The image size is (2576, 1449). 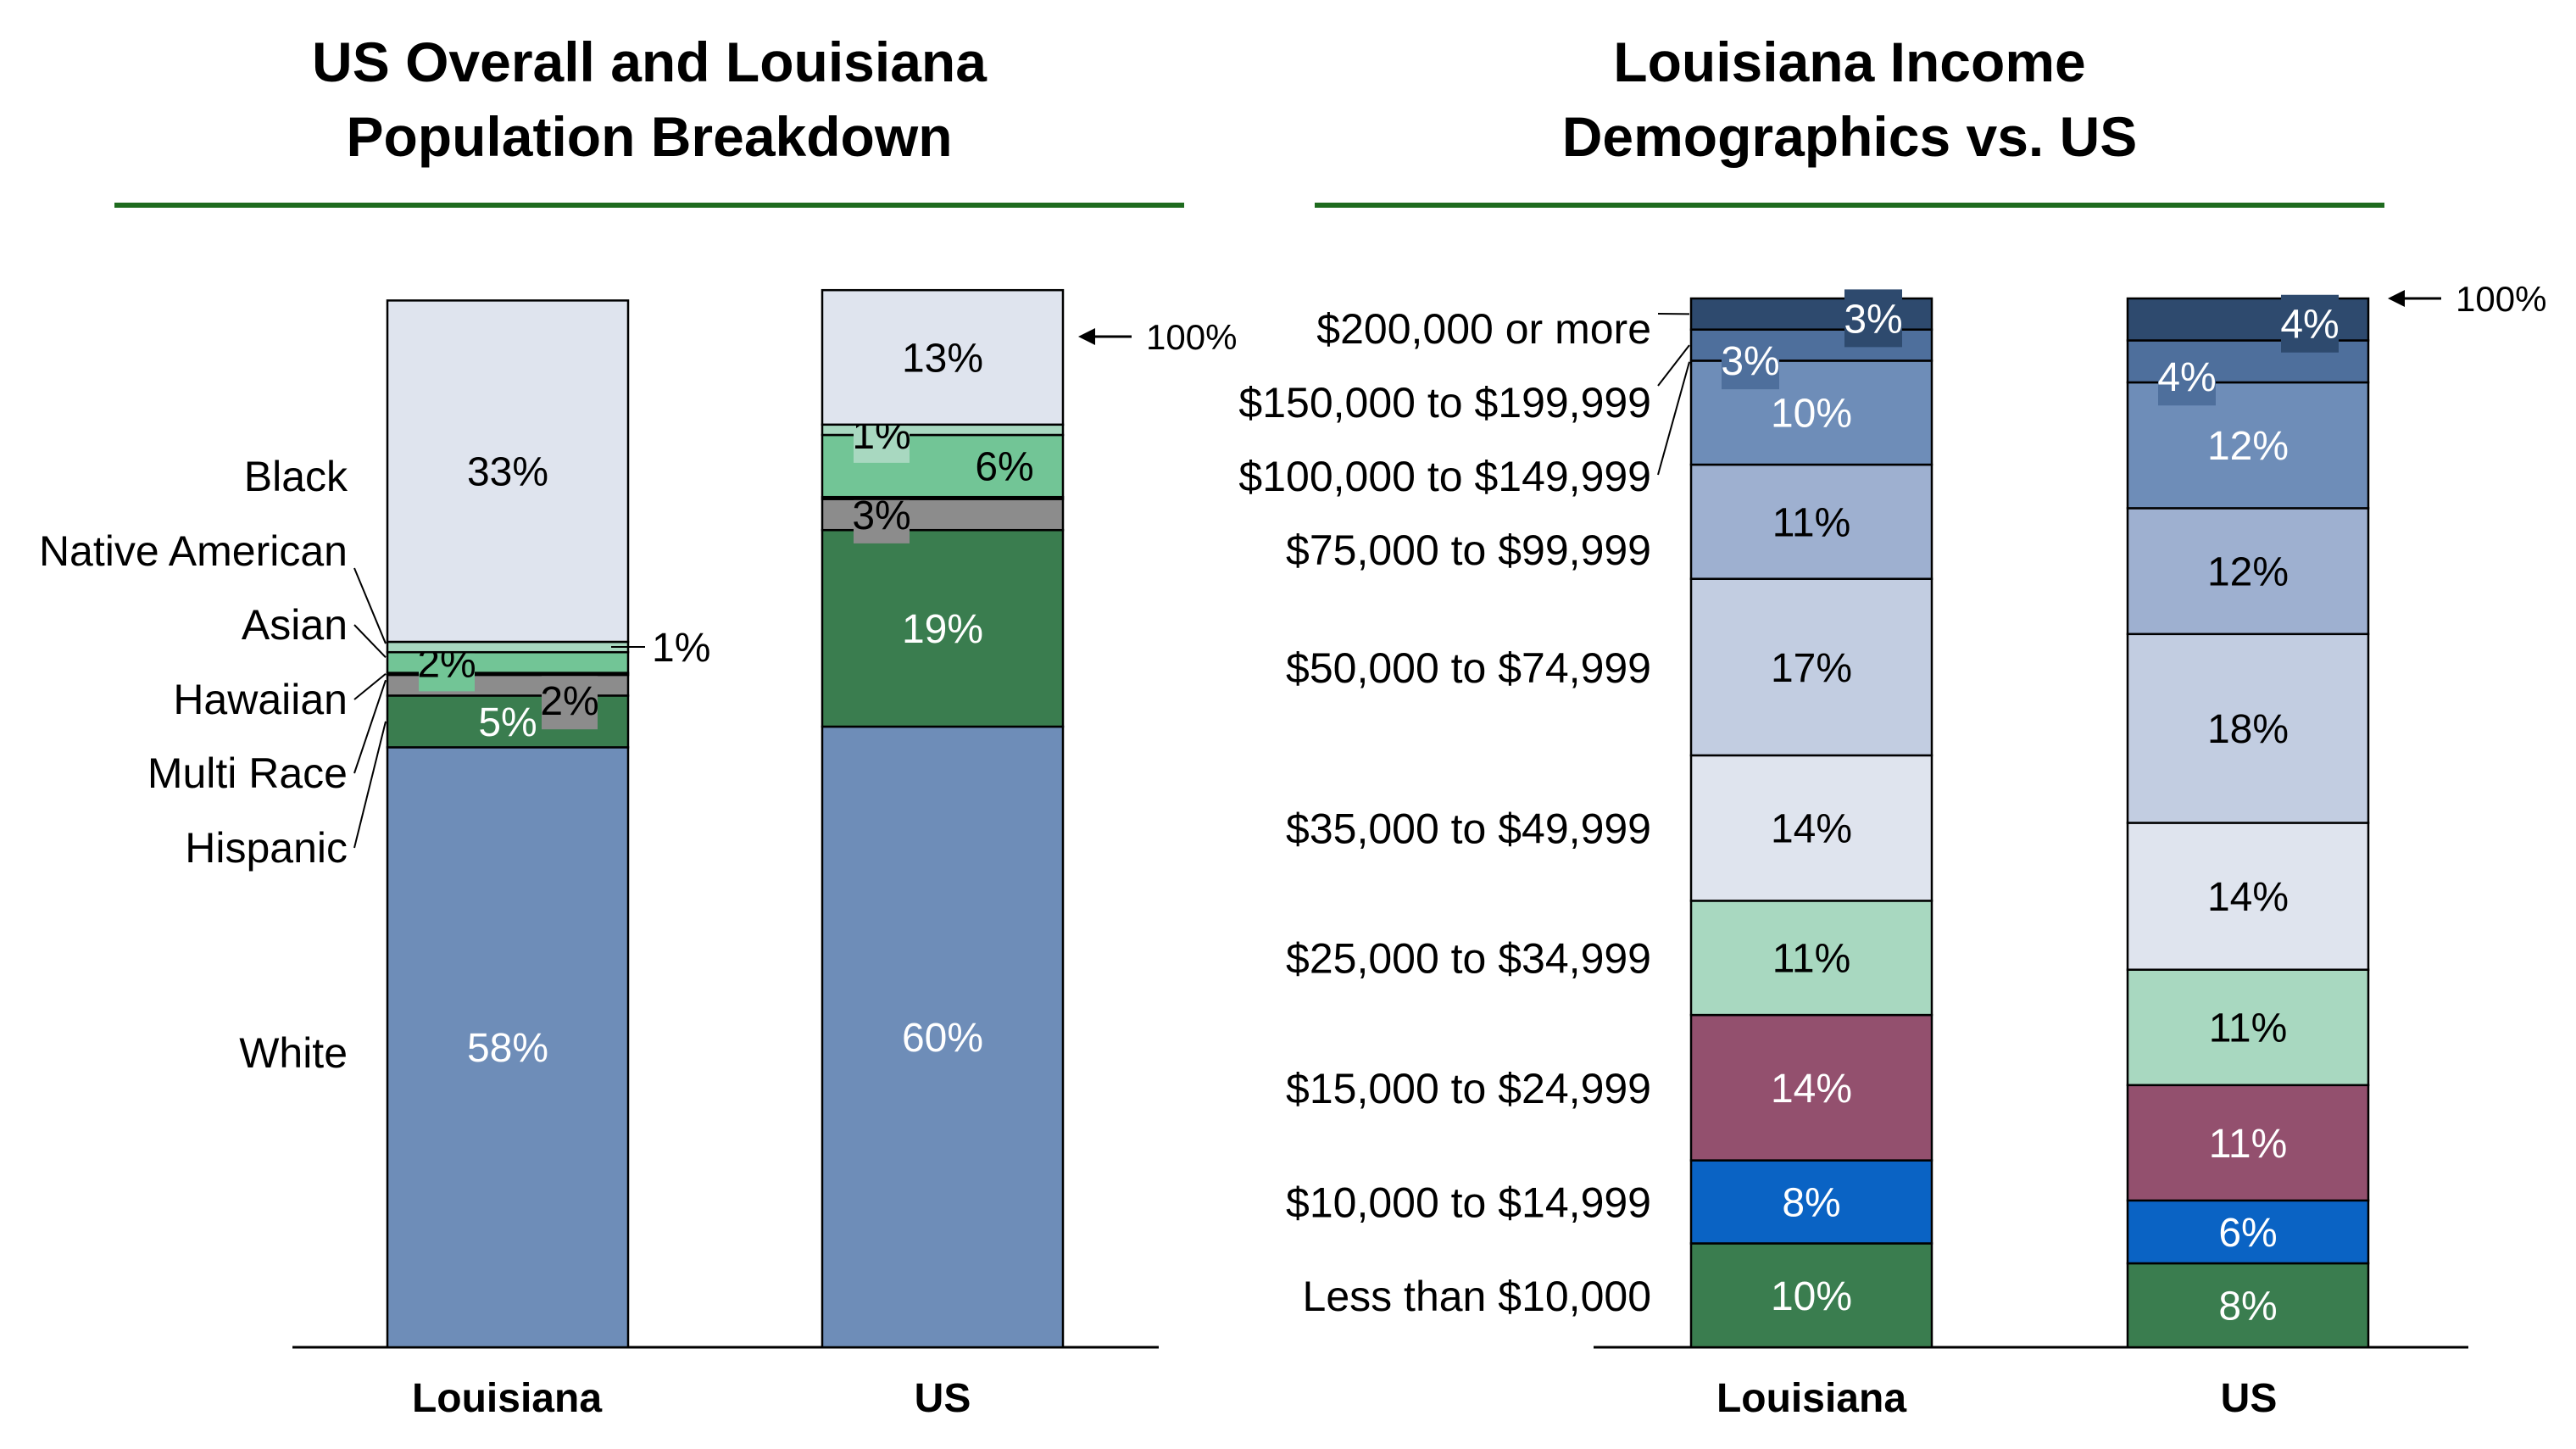 I want to click on right-label-us-6: 12%, so click(x=2248, y=572).